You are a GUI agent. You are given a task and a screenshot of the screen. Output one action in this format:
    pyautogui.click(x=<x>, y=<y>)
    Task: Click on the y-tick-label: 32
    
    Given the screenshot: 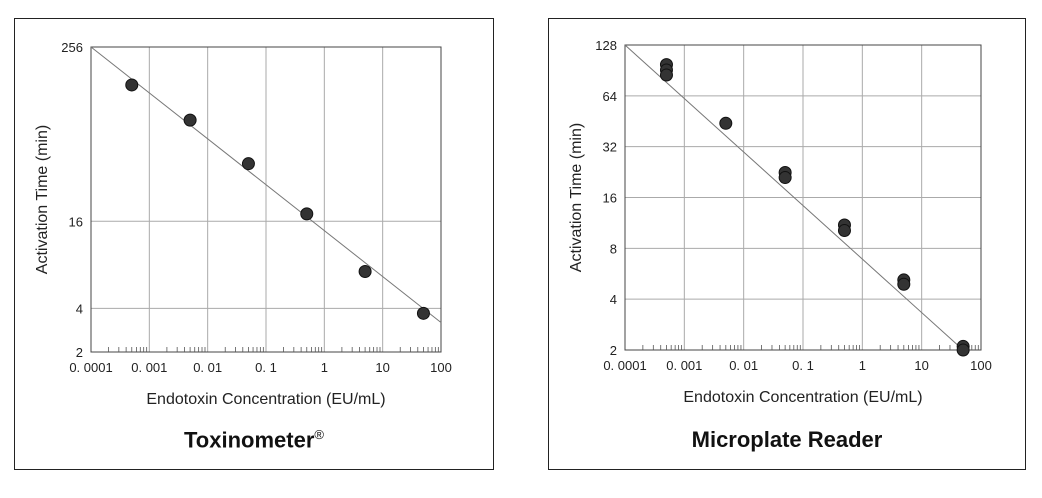 What is the action you would take?
    pyautogui.click(x=610, y=147)
    